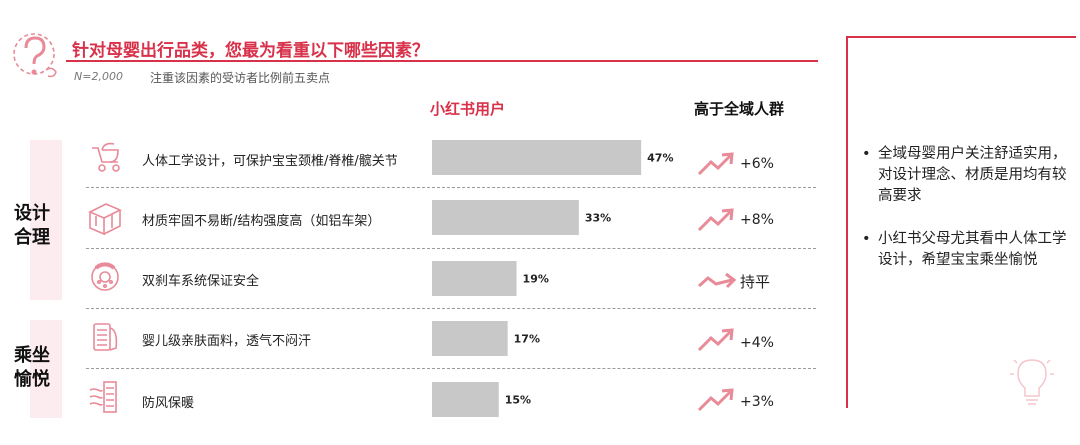  What do you see at coordinates (270, 161) in the screenshot?
I see `factor-label: 人体工学设计，可保护宝宝颈椎/脊椎/髋关节` at bounding box center [270, 161].